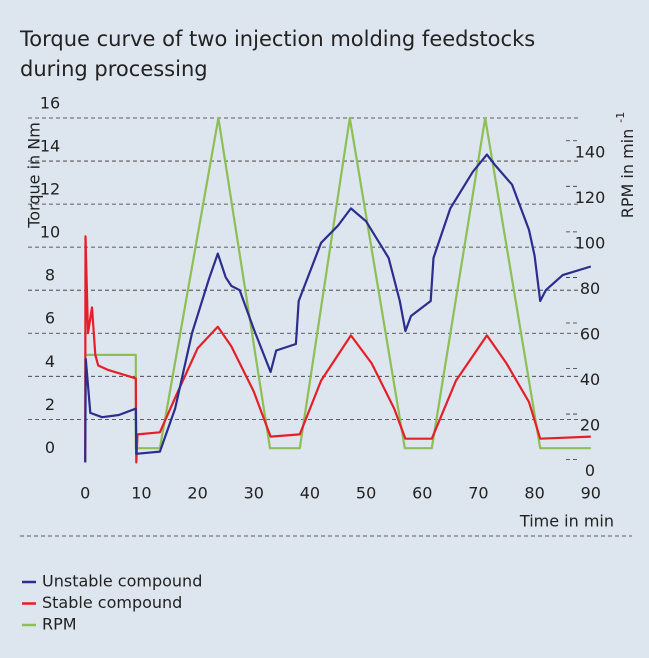  I want to click on y-tick-label: 6, so click(50, 318).